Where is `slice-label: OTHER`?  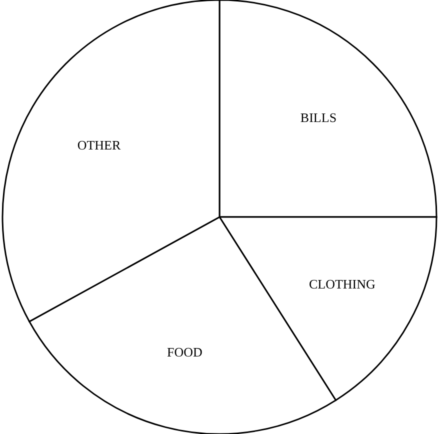
slice-label: OTHER is located at coordinates (99, 145).